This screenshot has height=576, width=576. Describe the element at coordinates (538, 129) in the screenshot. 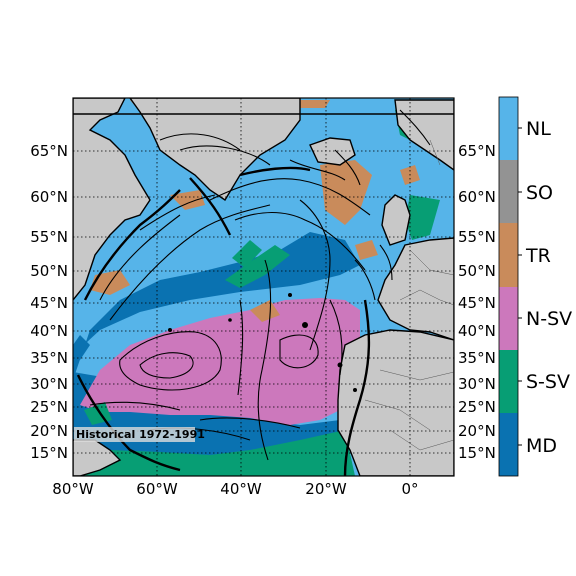

I see `colorbar-label: NL` at that location.